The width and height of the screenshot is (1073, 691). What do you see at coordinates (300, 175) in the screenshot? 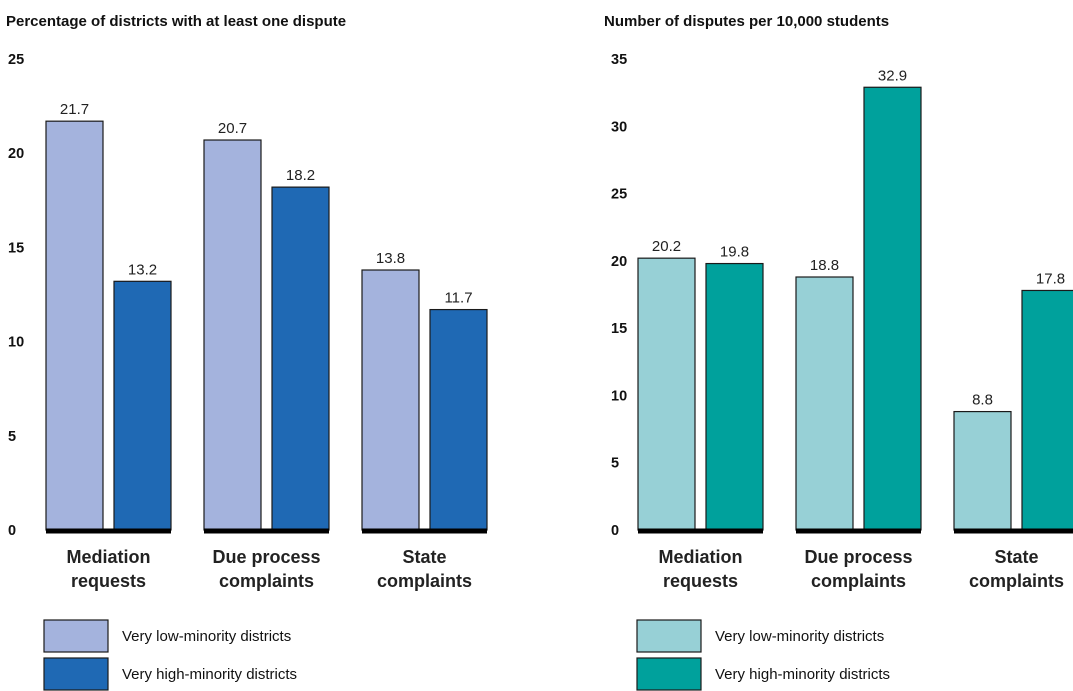
I see `bar-value-label: 18.2` at bounding box center [300, 175].